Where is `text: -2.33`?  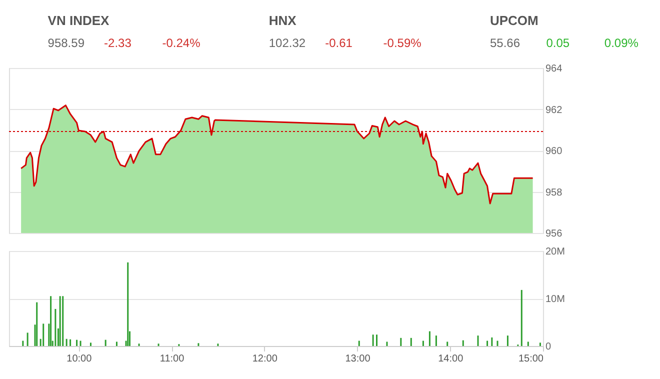 text: -2.33 is located at coordinates (118, 43).